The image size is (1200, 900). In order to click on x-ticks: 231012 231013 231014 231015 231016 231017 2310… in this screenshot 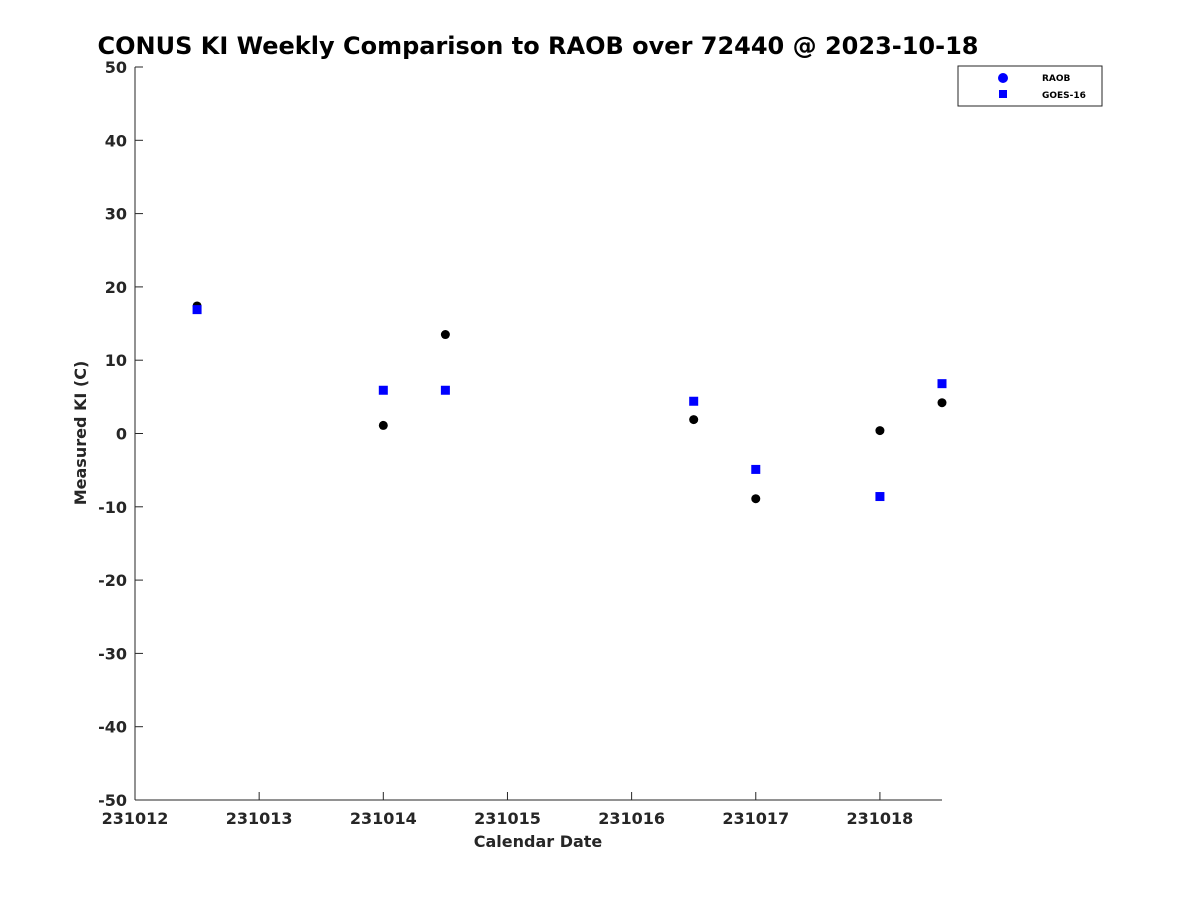, I will do `click(508, 810)`.